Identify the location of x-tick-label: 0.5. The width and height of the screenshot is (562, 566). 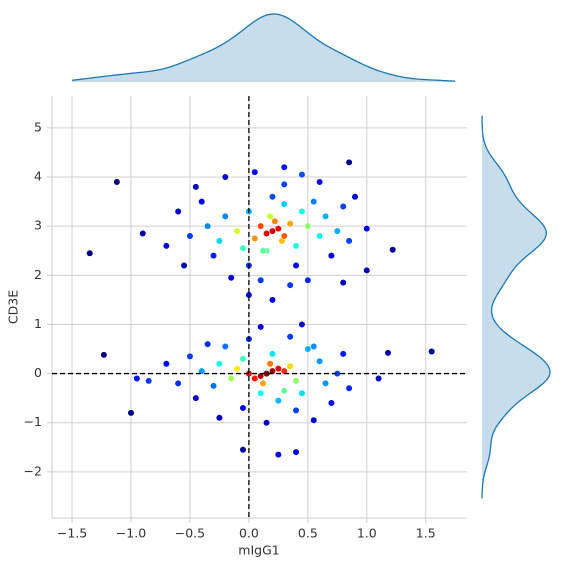
(308, 533).